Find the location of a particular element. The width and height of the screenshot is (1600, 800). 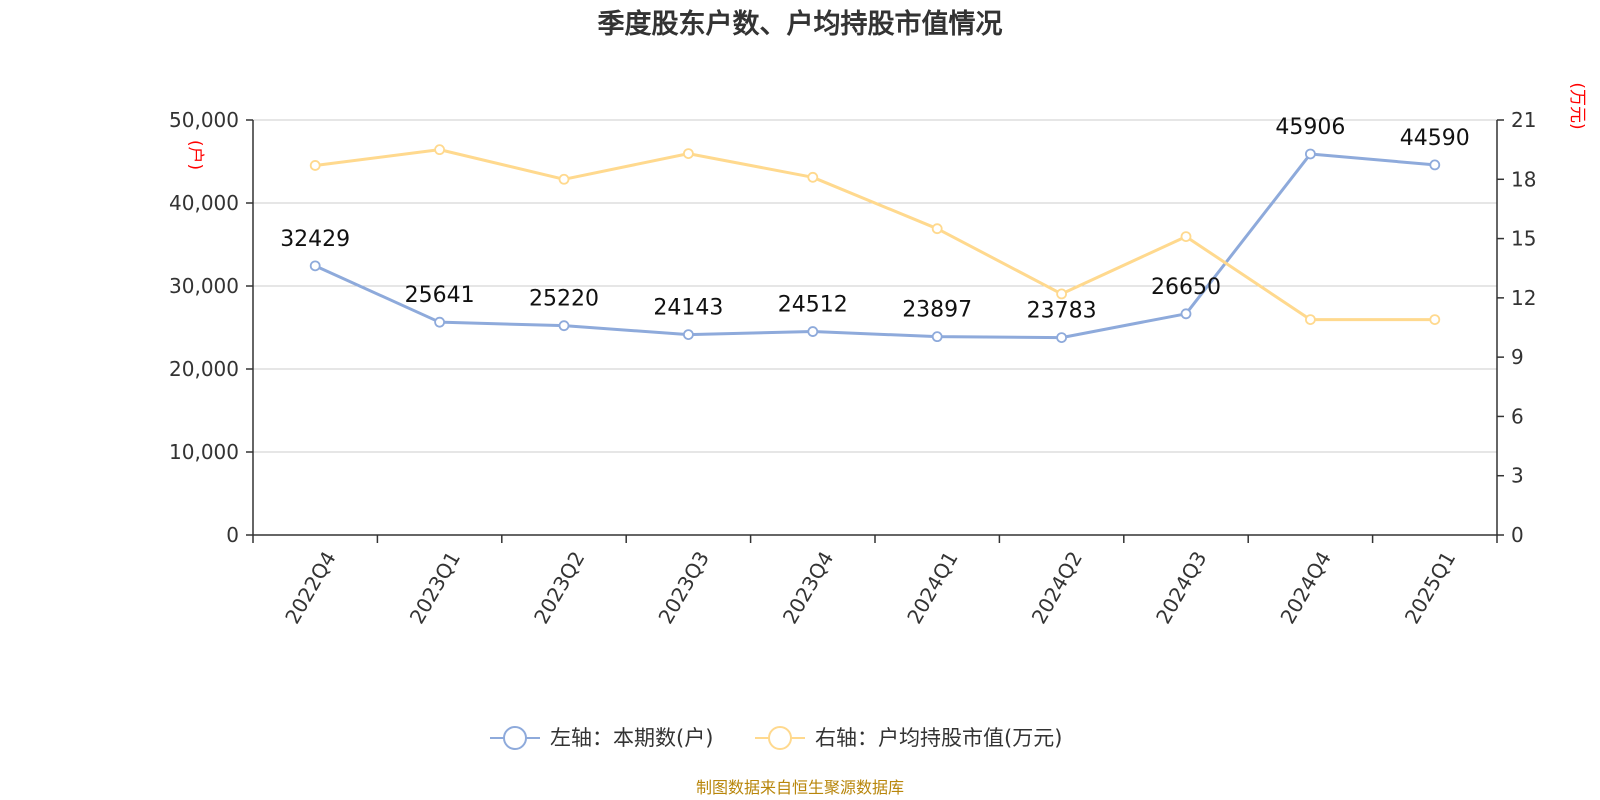

data-label: 26650 is located at coordinates (1186, 287).